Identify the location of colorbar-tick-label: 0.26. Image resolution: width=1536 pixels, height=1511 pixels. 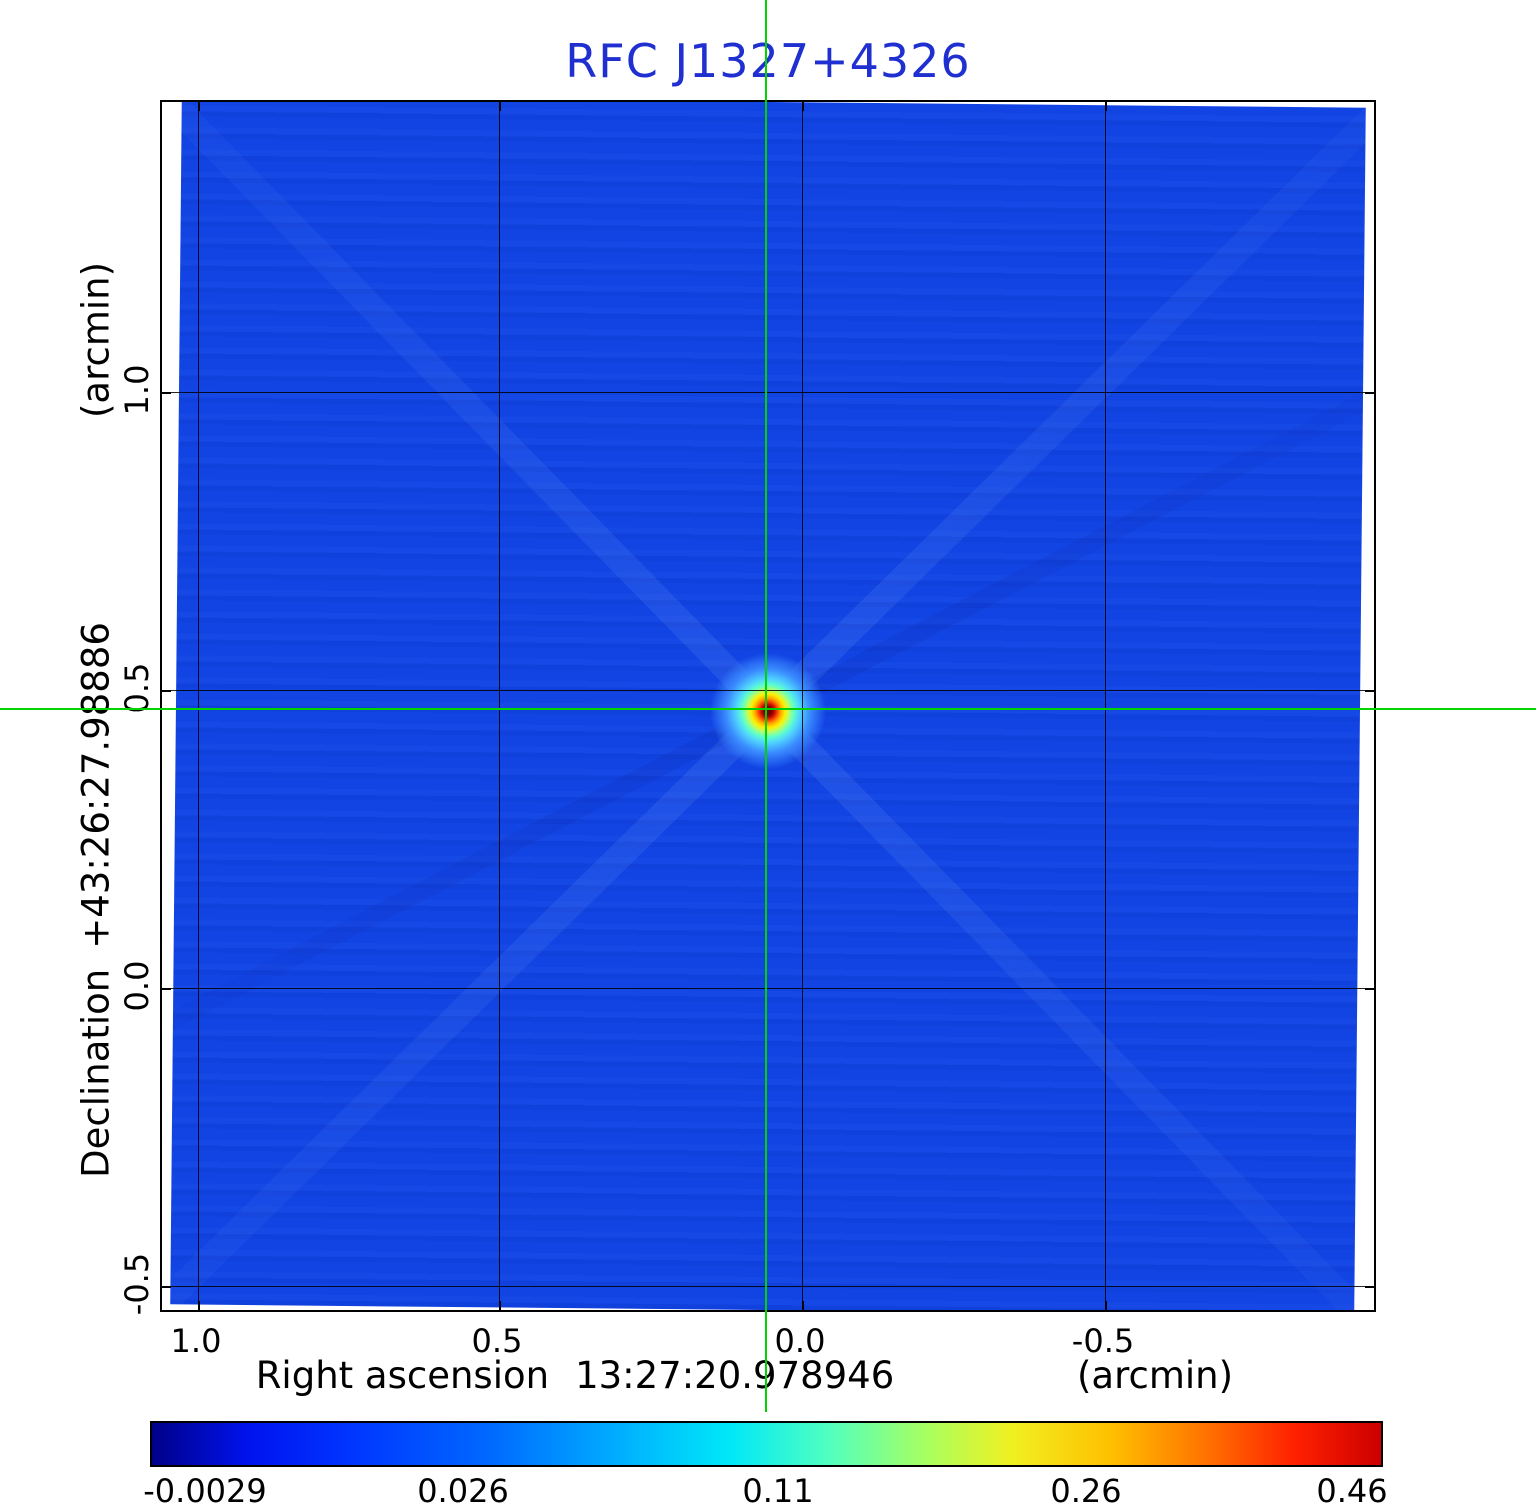
(1086, 1491).